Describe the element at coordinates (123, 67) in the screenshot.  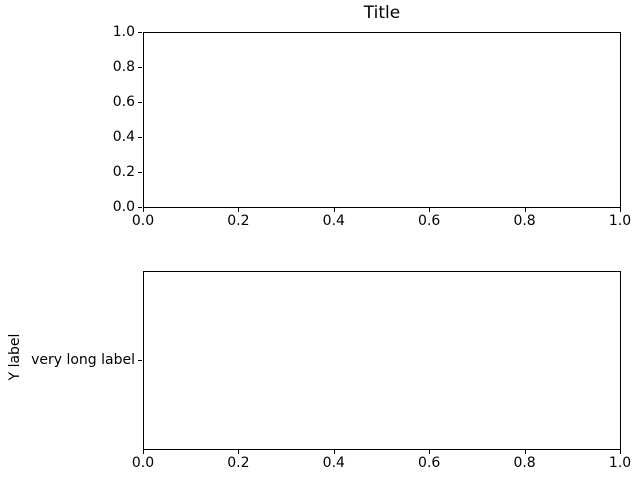
I see `y-tick-label: 0.8` at that location.